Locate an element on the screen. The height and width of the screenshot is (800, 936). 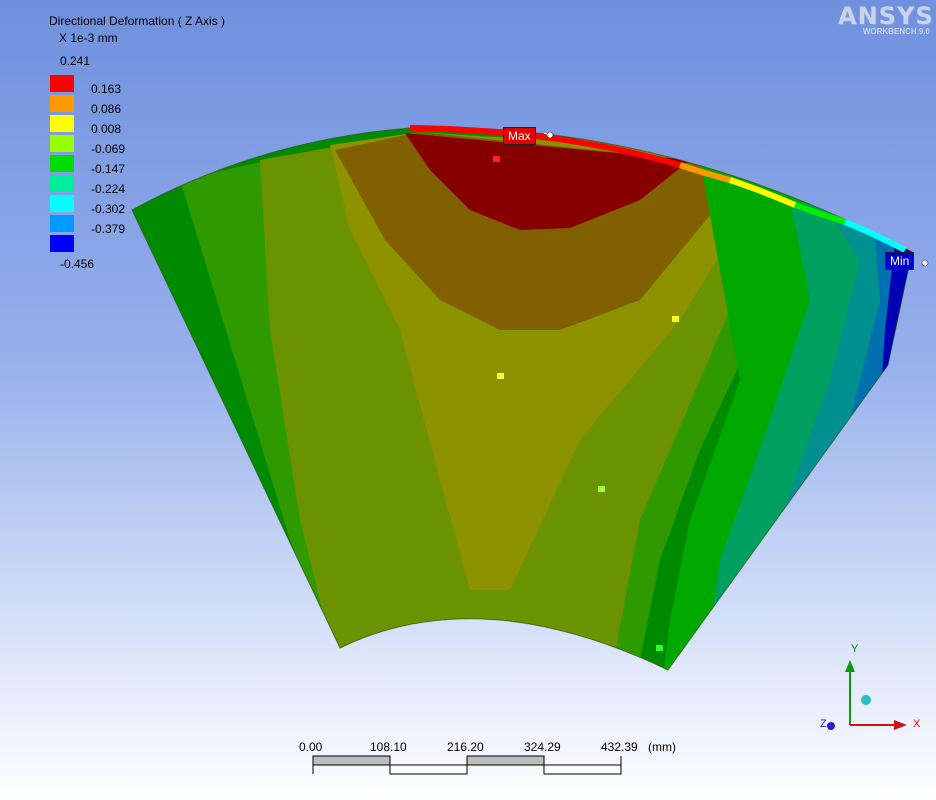
legend-min-label: -0.456 is located at coordinates (77, 264).